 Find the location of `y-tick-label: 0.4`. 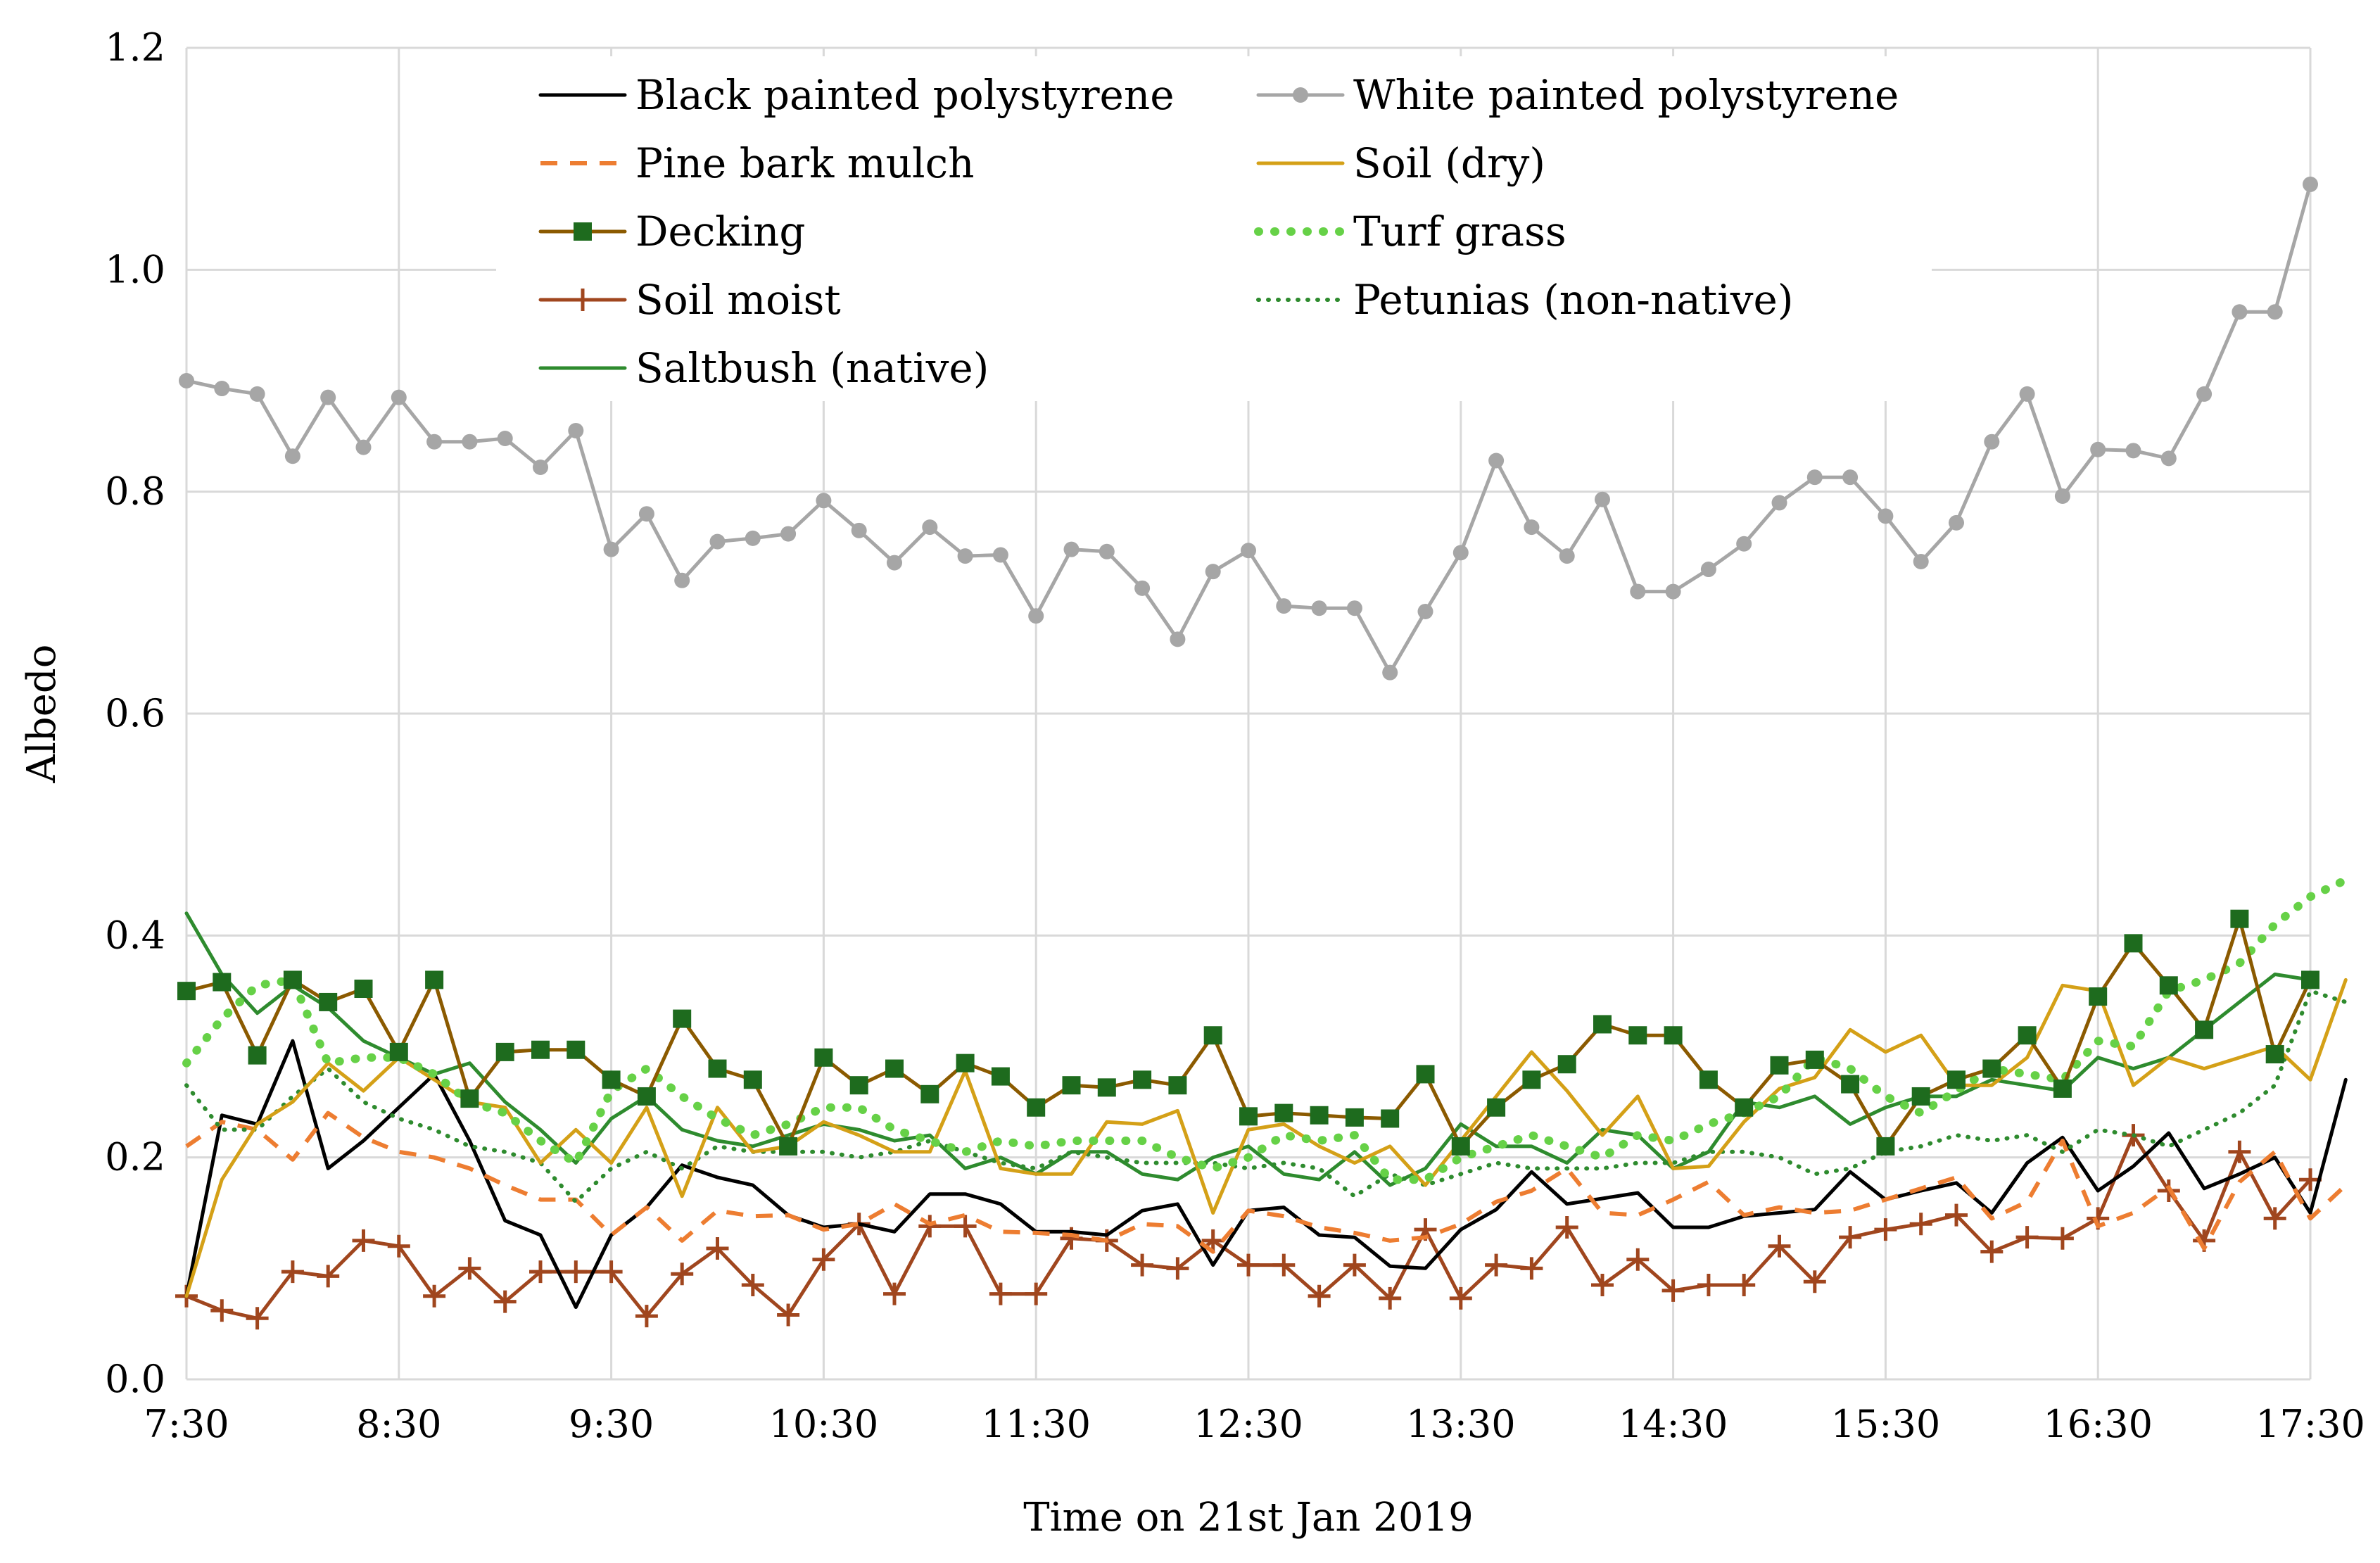

y-tick-label: 0.4 is located at coordinates (135, 935).